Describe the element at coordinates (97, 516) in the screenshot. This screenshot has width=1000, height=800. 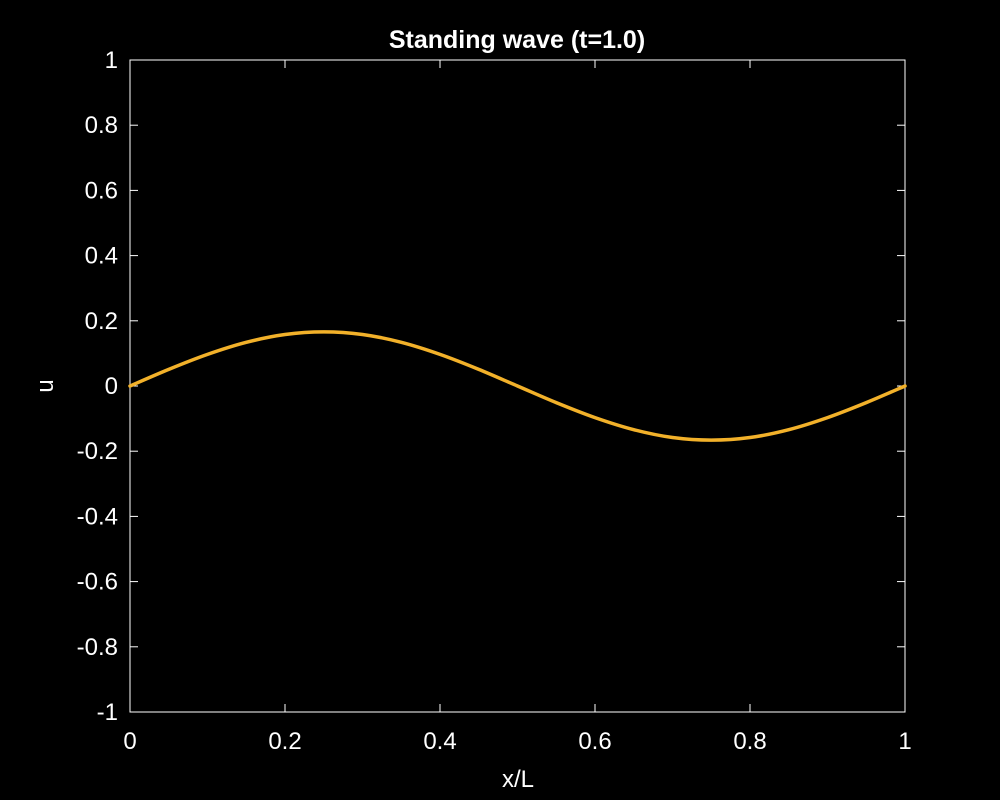
I see `y-tick-label: -0.4` at that location.